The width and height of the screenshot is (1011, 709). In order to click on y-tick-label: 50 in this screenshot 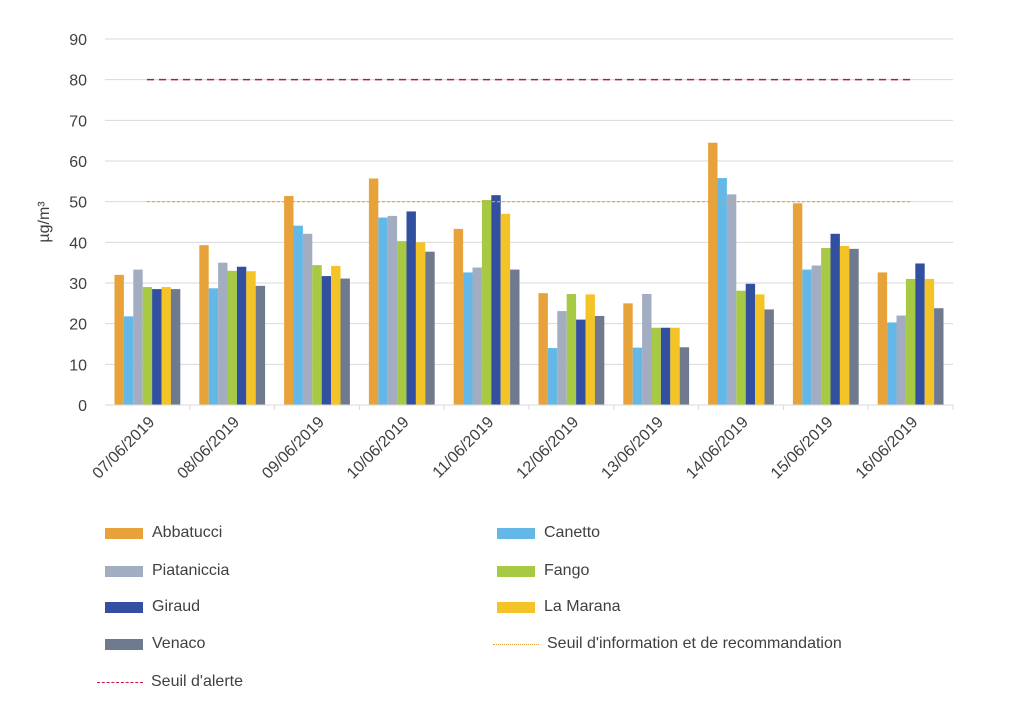, I will do `click(78, 203)`.